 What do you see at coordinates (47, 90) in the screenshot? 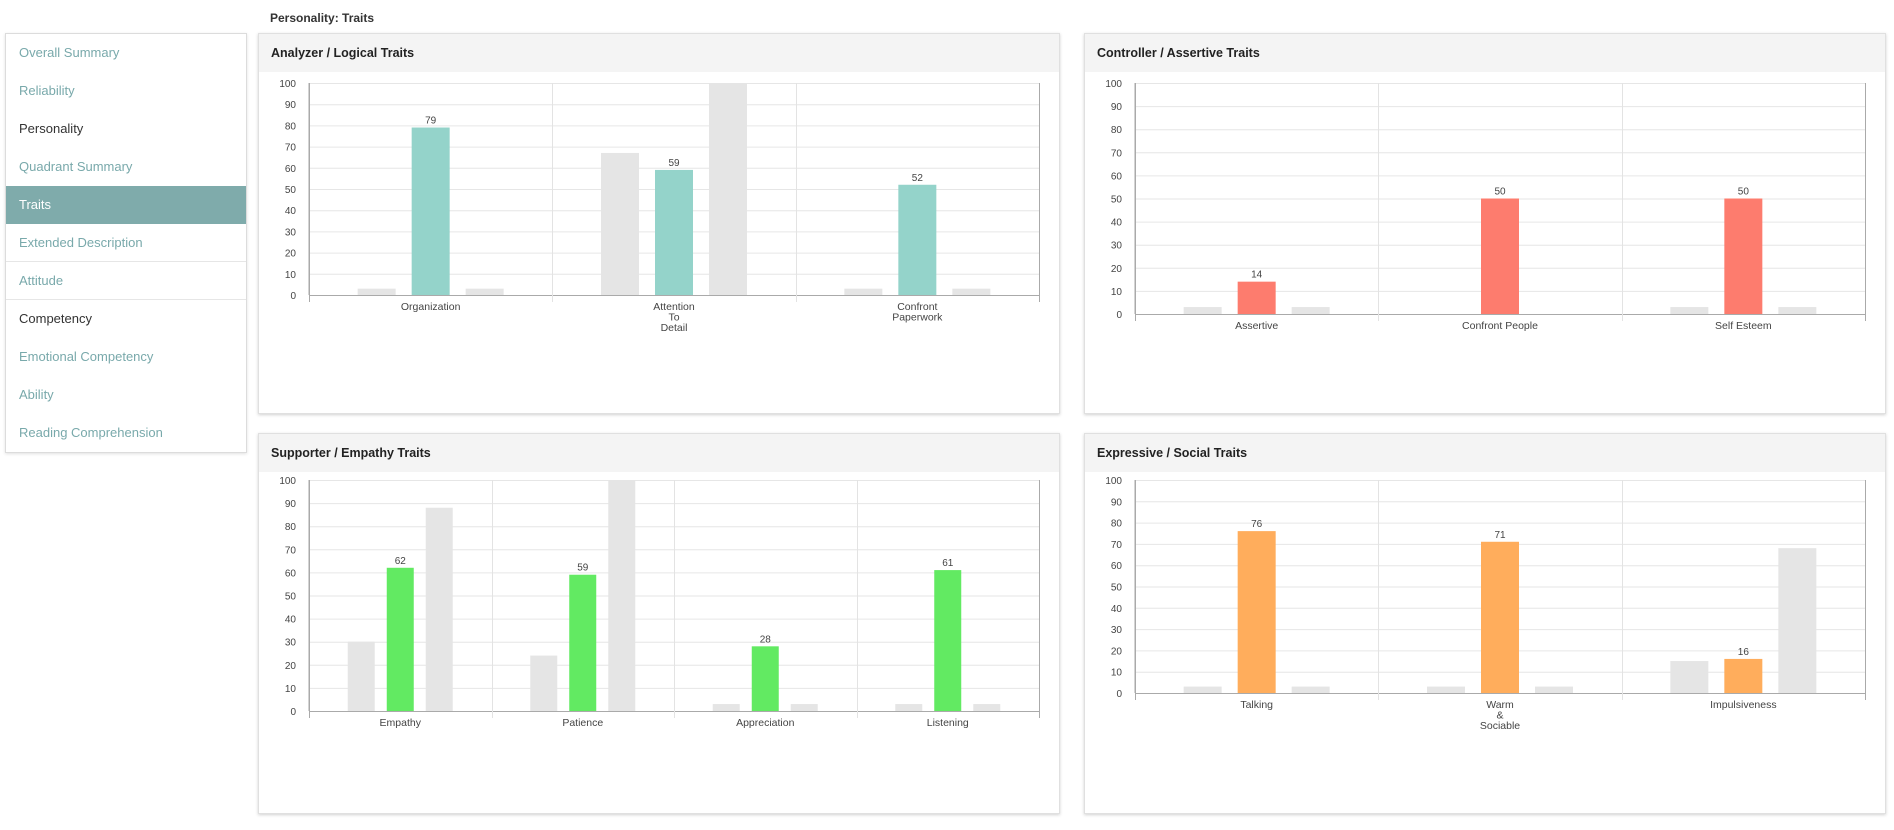
I see `sidebar-item-reliability: Reliability` at bounding box center [47, 90].